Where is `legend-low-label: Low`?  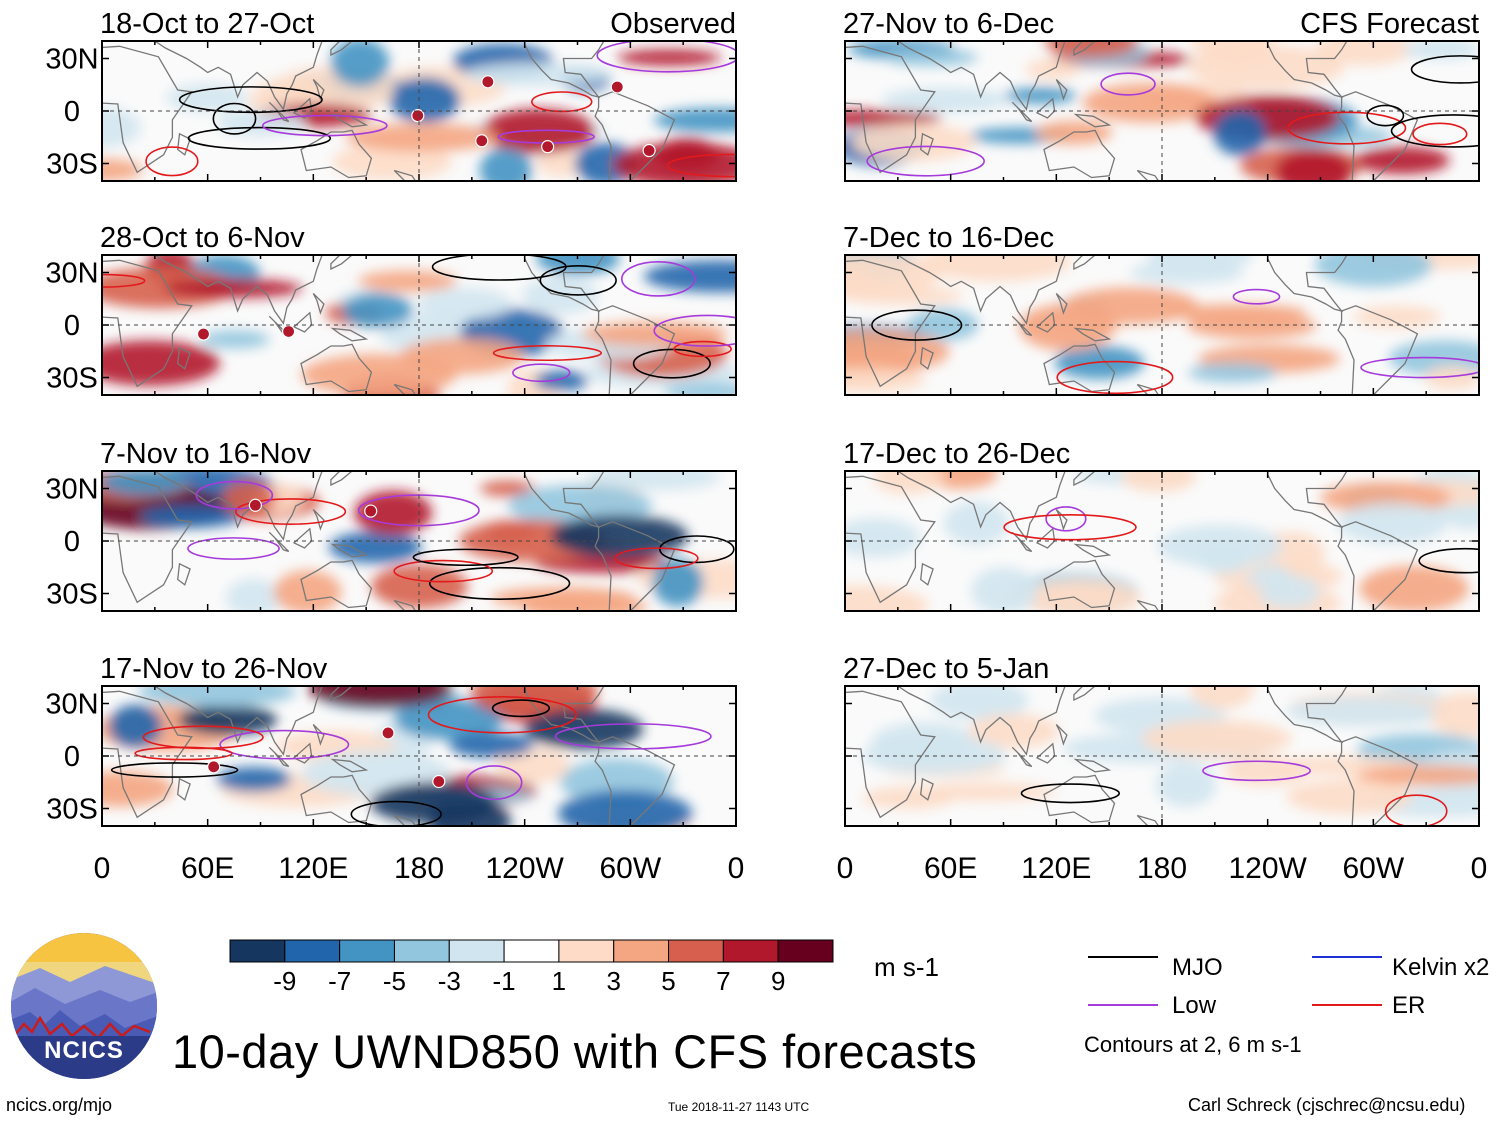
legend-low-label: Low is located at coordinates (1194, 1005).